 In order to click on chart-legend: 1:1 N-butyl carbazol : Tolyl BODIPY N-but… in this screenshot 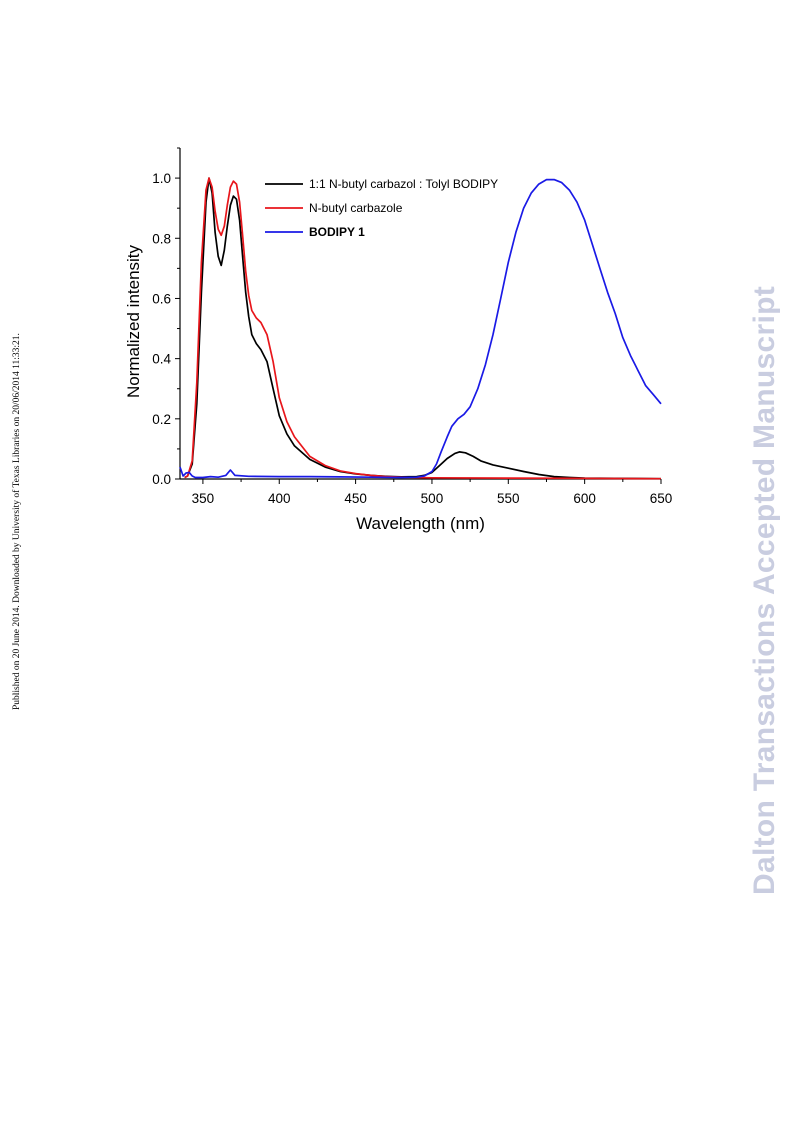, I will do `click(381, 208)`.